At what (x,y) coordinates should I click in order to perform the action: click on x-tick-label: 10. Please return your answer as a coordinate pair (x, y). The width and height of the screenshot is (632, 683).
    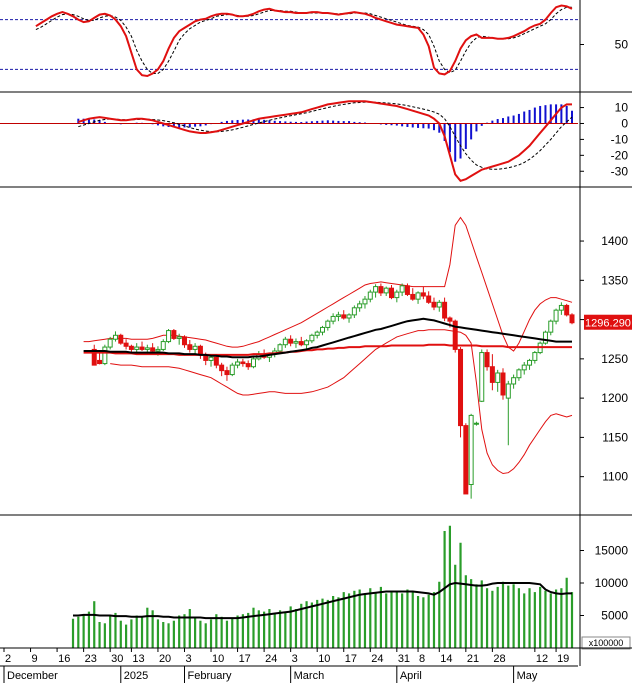
    Looking at the image, I should click on (218, 659).